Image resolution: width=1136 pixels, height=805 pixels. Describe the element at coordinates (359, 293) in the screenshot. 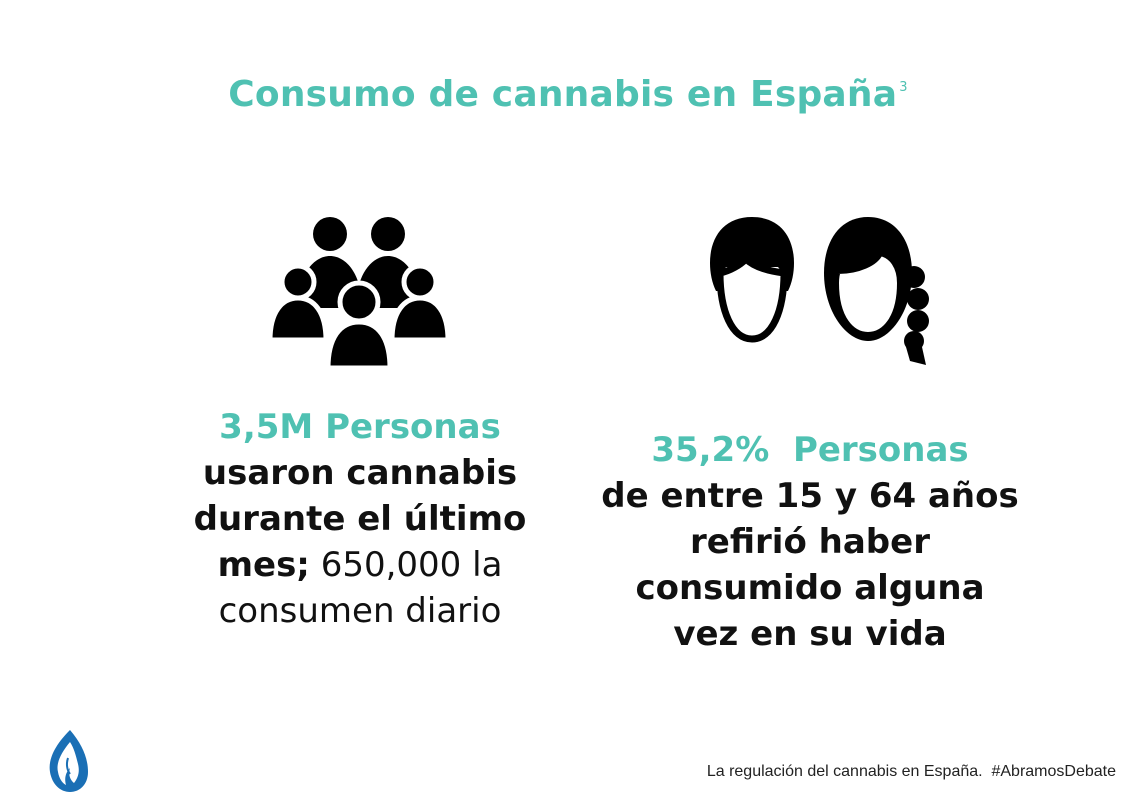

I see `group-of-people-icon` at that location.